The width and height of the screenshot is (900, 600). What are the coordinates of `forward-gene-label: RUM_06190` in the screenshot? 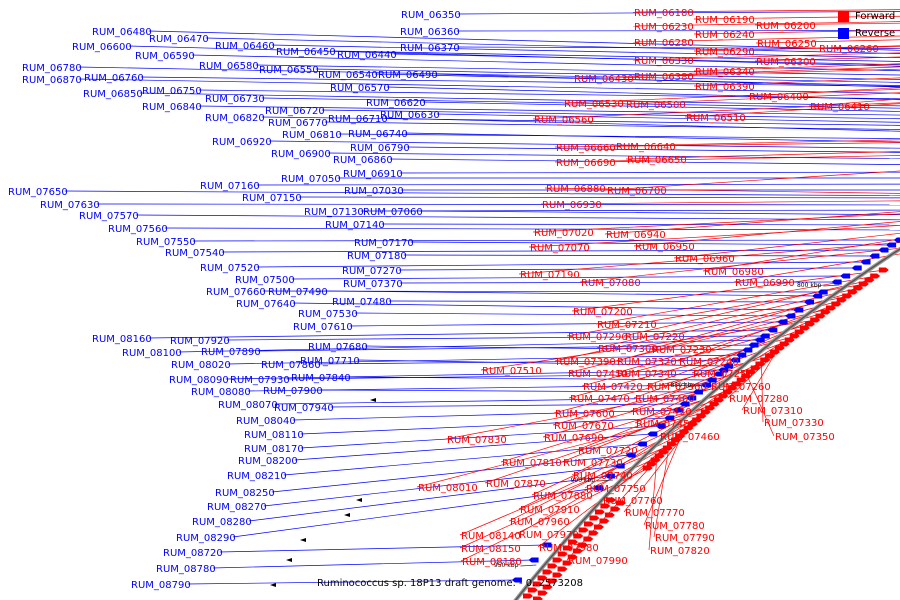 It's located at (725, 20).